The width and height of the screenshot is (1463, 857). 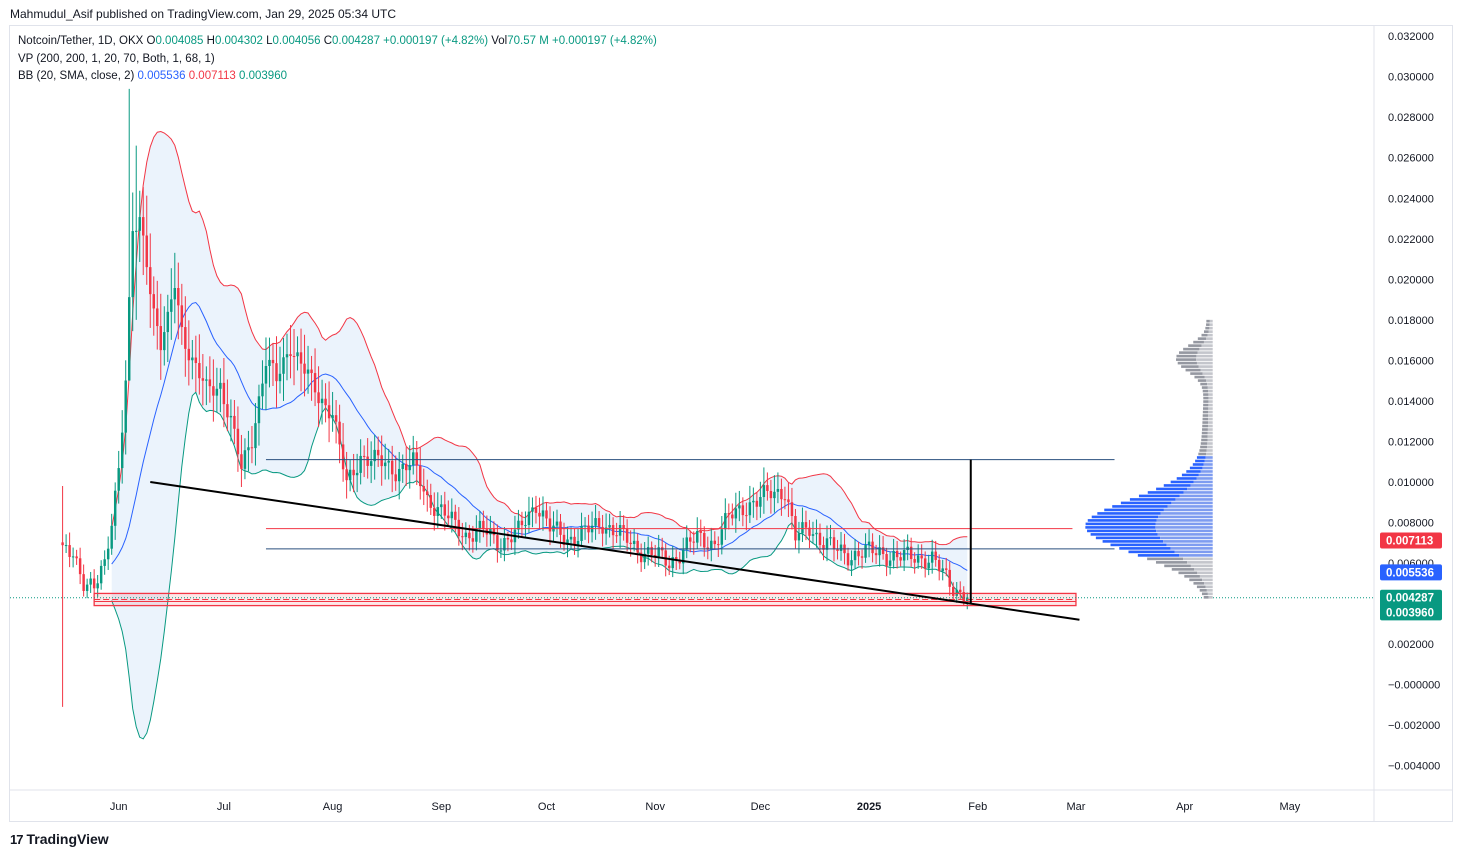 What do you see at coordinates (17, 839) in the screenshot?
I see `tradingview-logo-icon: 17` at bounding box center [17, 839].